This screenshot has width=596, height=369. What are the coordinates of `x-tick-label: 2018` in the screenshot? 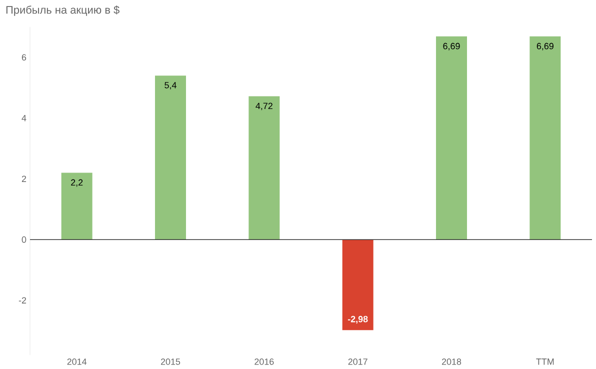 It's located at (452, 361).